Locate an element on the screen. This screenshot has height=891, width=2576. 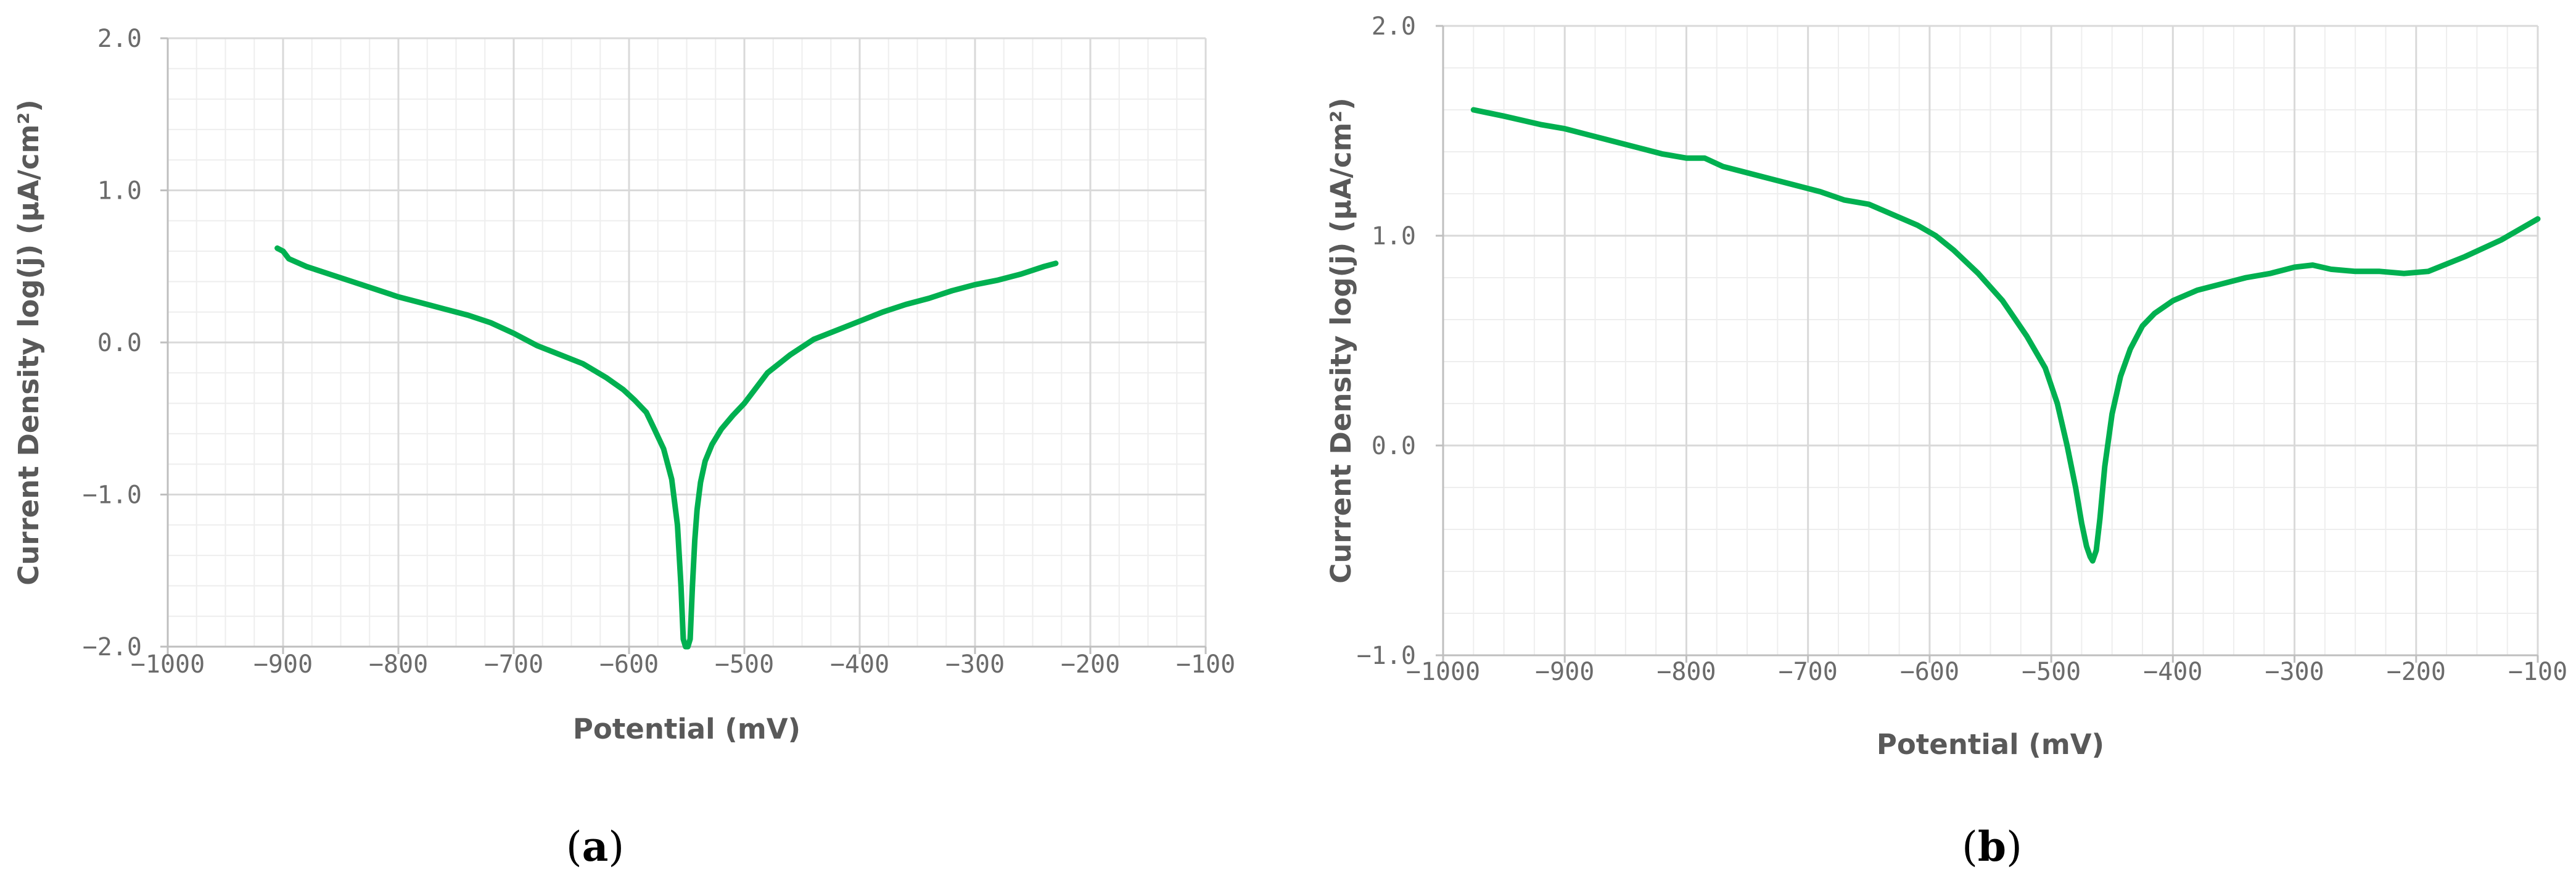
panel-label: (b) is located at coordinates (1992, 847).